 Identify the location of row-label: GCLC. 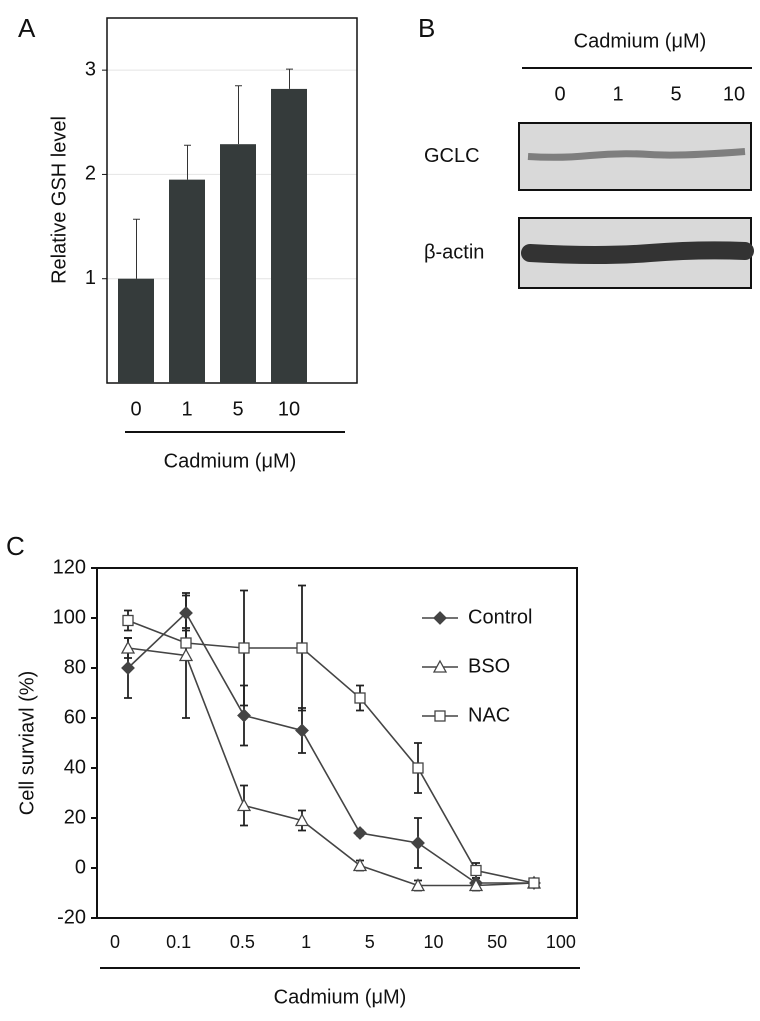
(452, 156).